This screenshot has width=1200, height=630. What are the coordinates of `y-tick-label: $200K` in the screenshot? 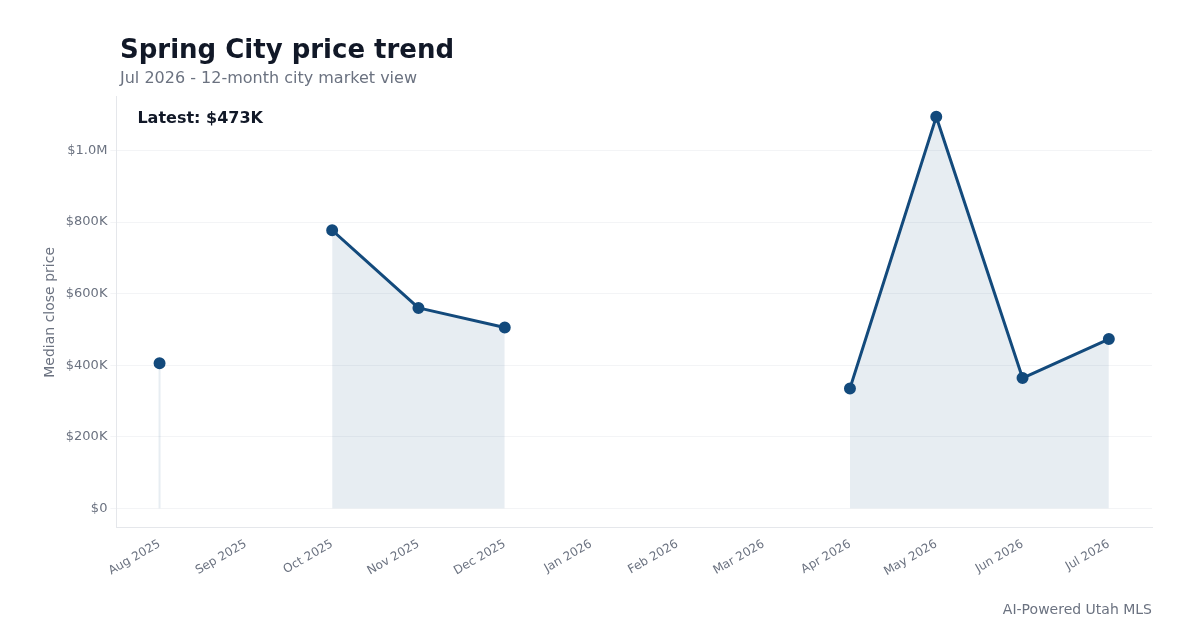 It's located at (86, 436).